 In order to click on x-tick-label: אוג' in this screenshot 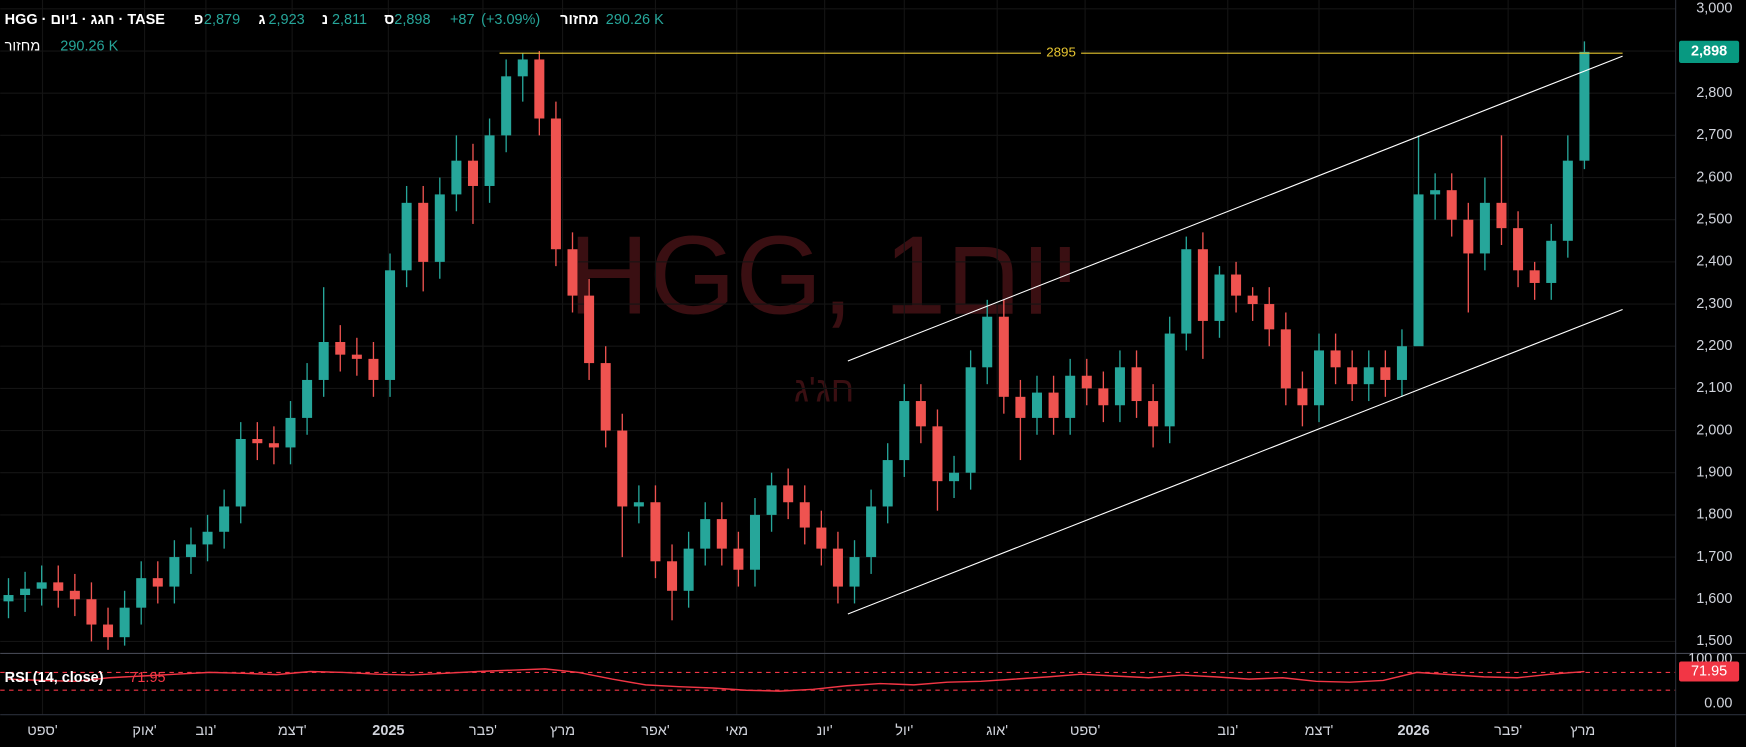, I will do `click(997, 731)`.